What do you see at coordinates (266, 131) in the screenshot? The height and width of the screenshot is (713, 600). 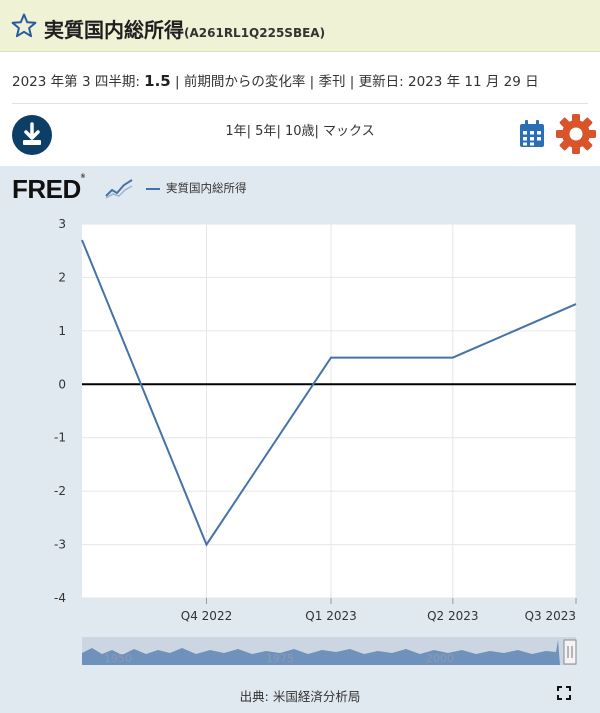 I see `range-5y: 5年` at bounding box center [266, 131].